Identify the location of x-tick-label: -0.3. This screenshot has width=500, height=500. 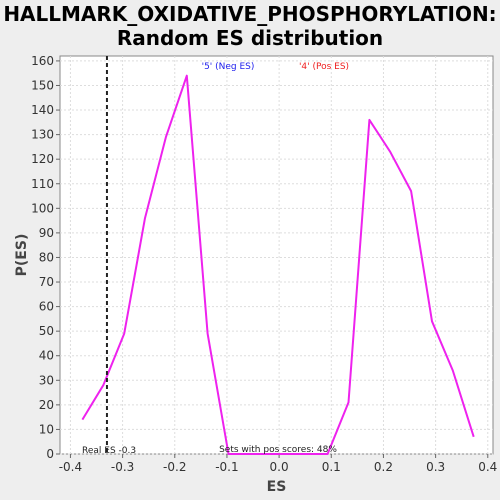
(122, 467).